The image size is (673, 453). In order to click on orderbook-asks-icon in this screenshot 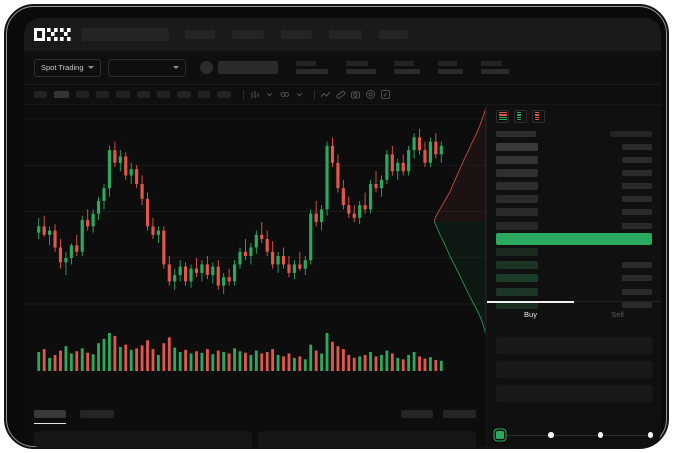, I will do `click(538, 116)`.